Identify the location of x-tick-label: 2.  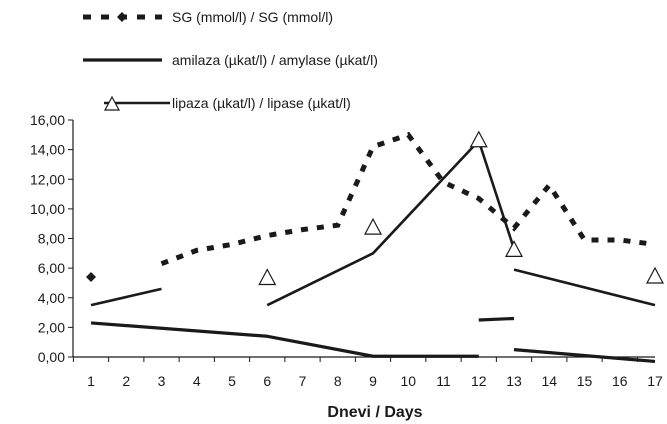
(126, 381).